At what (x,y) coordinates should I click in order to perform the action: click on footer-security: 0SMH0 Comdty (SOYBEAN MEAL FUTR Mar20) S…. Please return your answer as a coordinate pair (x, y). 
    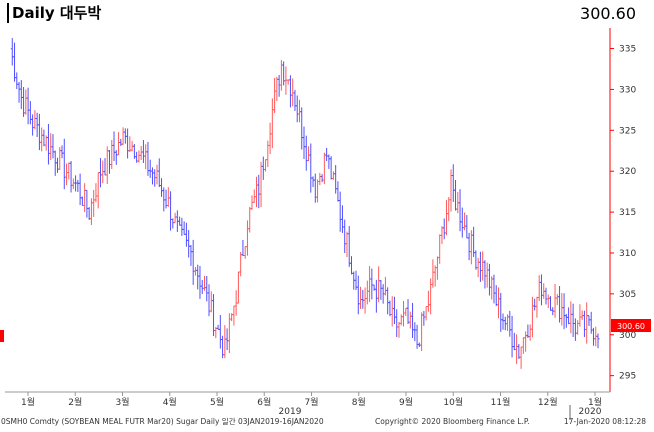
    Looking at the image, I should click on (162, 421).